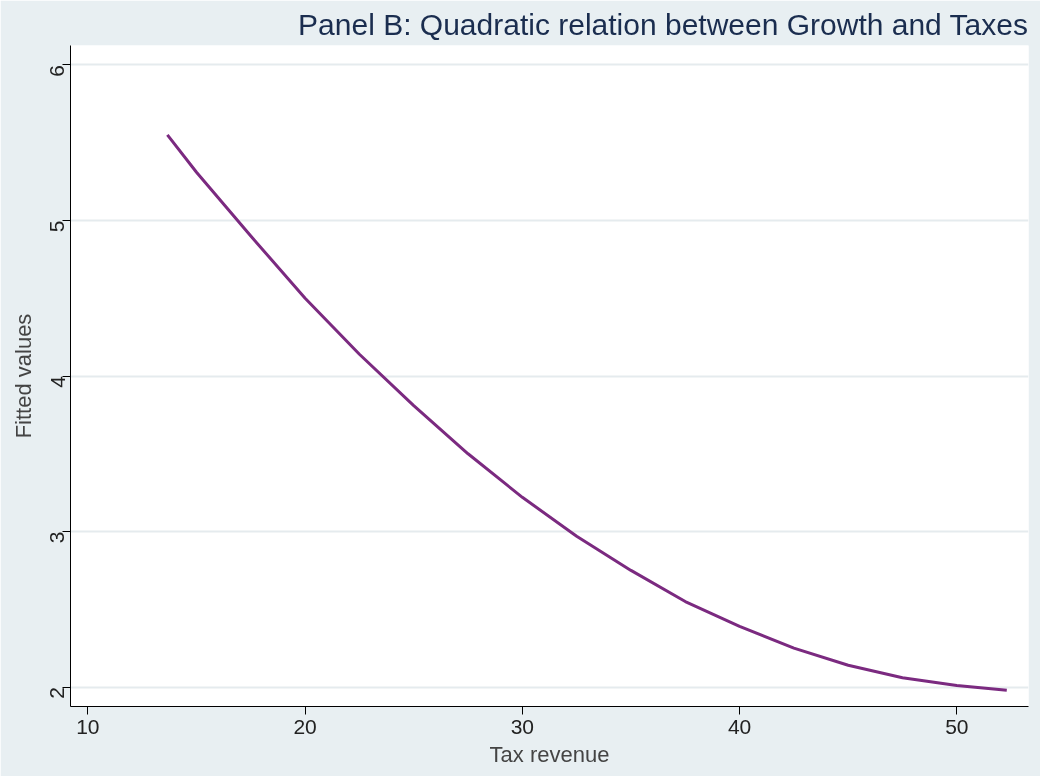 This screenshot has height=776, width=1040. Describe the element at coordinates (739, 726) in the screenshot. I see `x-tick-label: 40` at that location.